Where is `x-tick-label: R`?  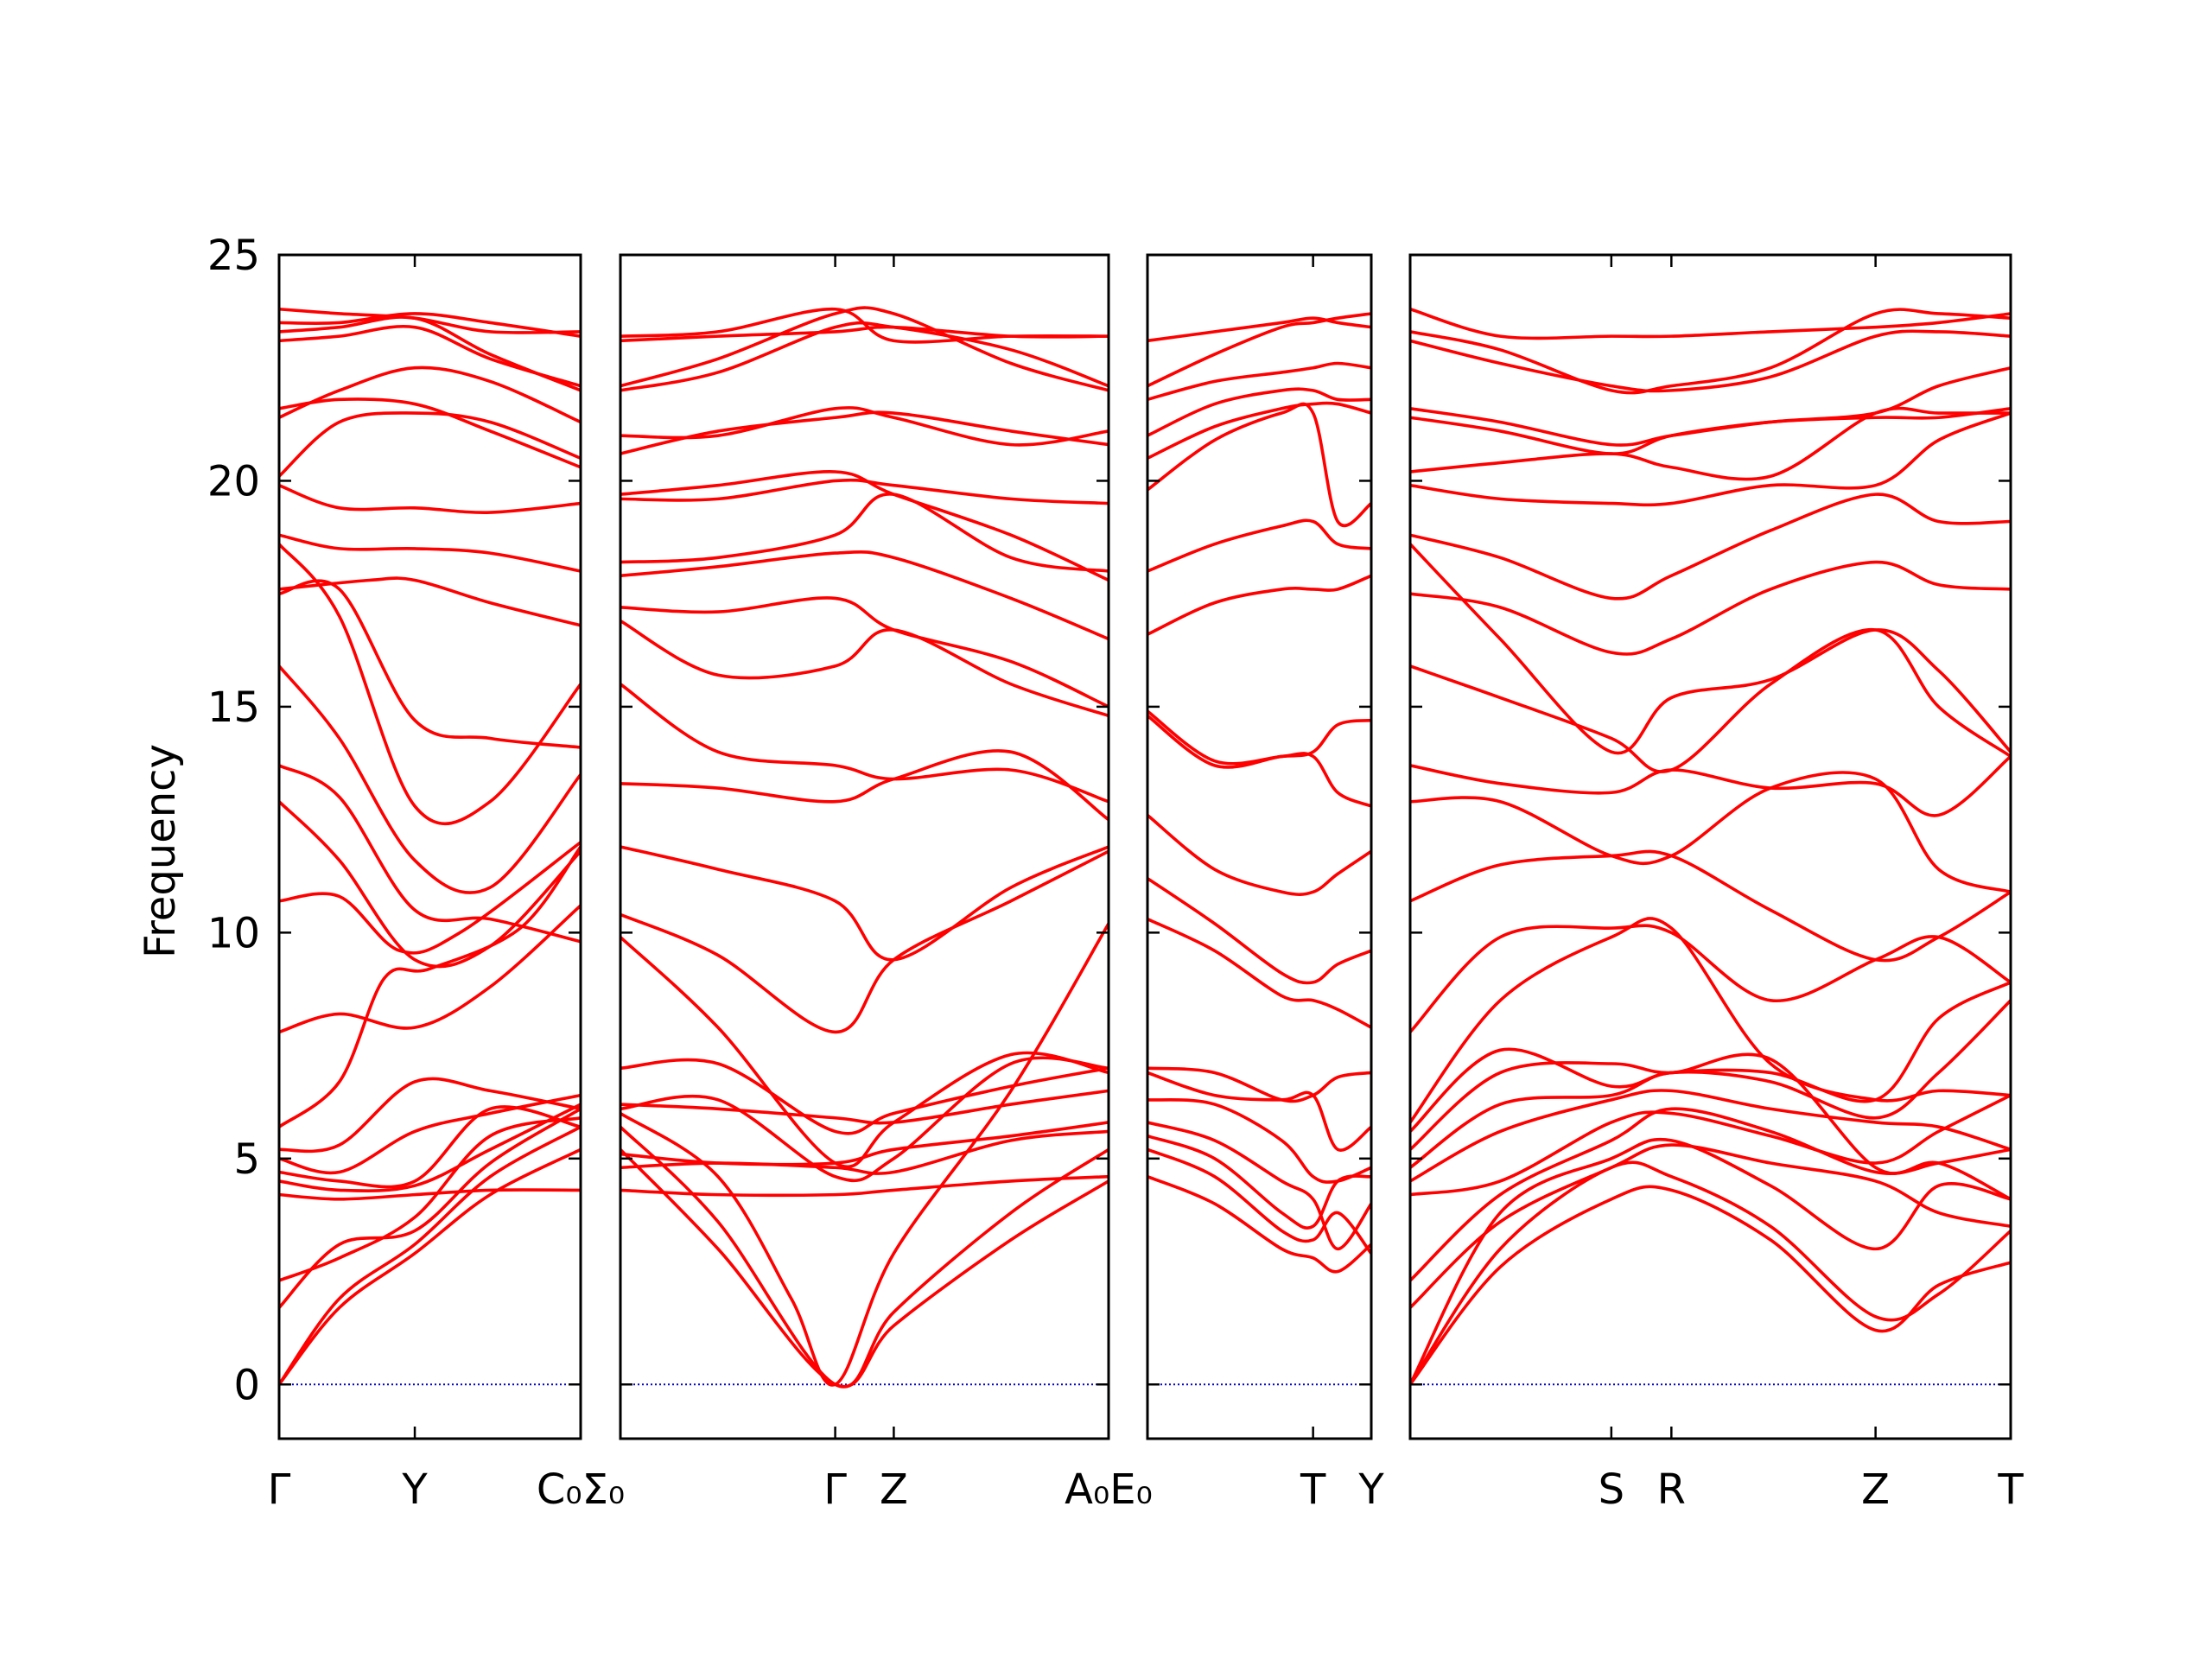
x-tick-label: R is located at coordinates (1671, 1489).